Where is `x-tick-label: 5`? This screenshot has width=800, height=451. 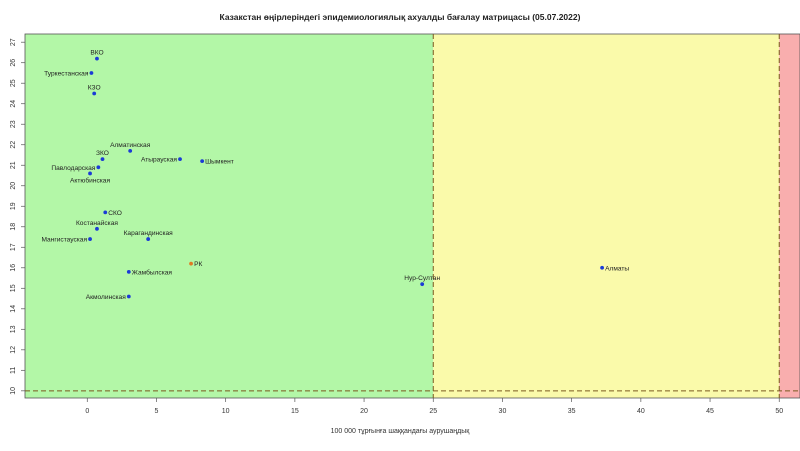 x-tick-label: 5 is located at coordinates (157, 411).